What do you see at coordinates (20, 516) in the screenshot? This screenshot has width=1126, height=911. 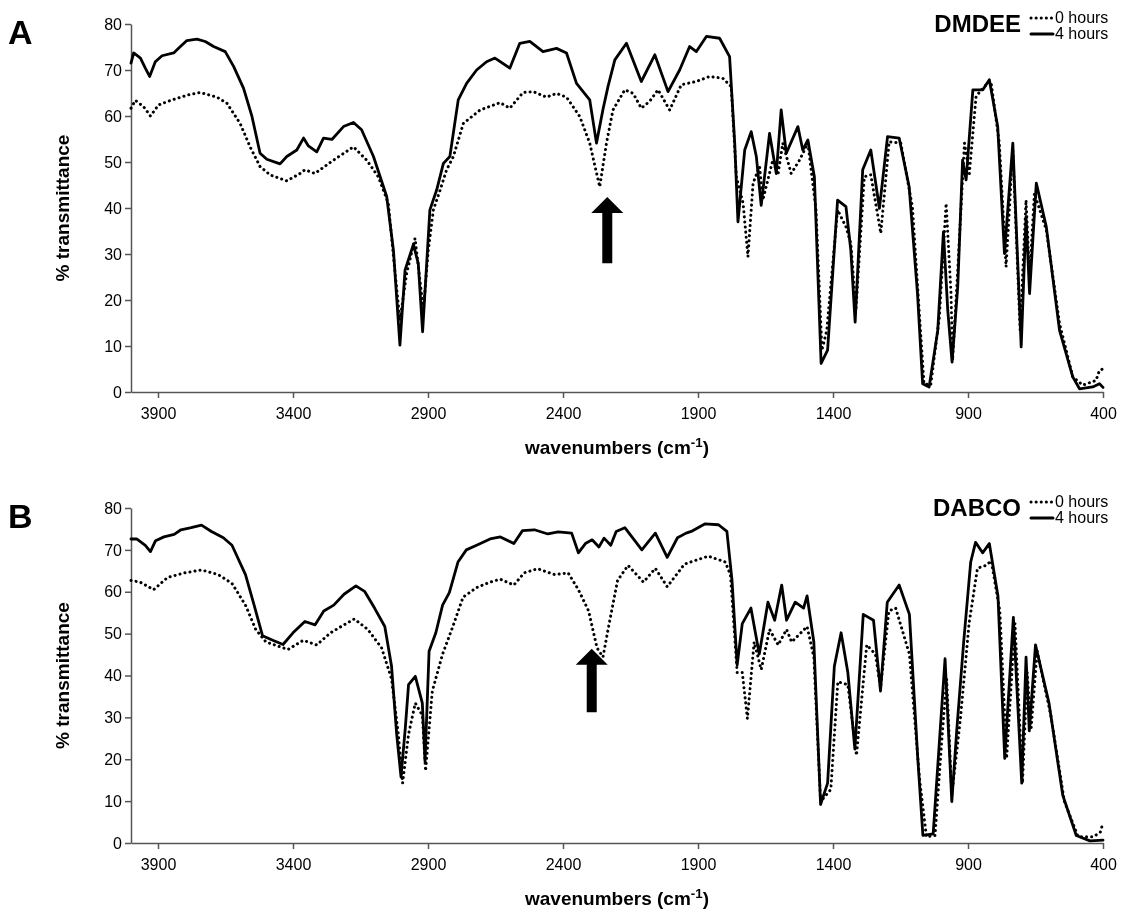 I see `chart-title: B` at bounding box center [20, 516].